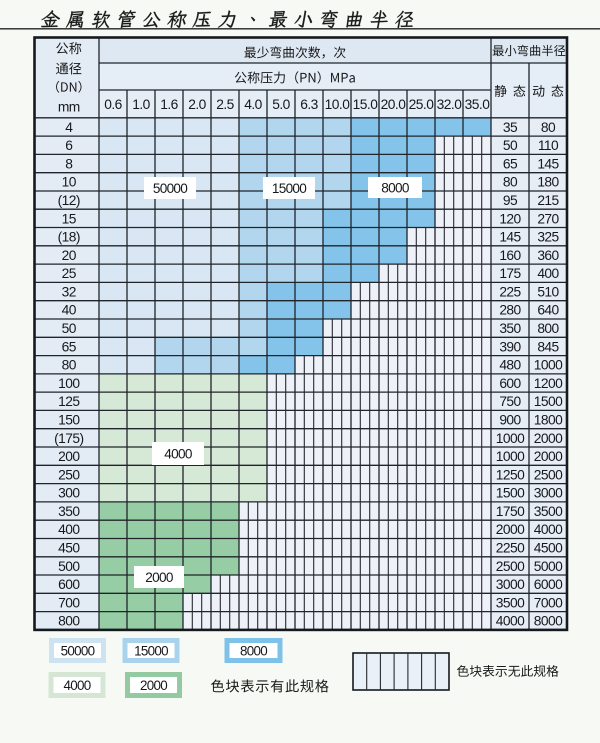 The image size is (600, 743). Describe the element at coordinates (366, 104) in the screenshot. I see `svg-text: 15.0` at that location.